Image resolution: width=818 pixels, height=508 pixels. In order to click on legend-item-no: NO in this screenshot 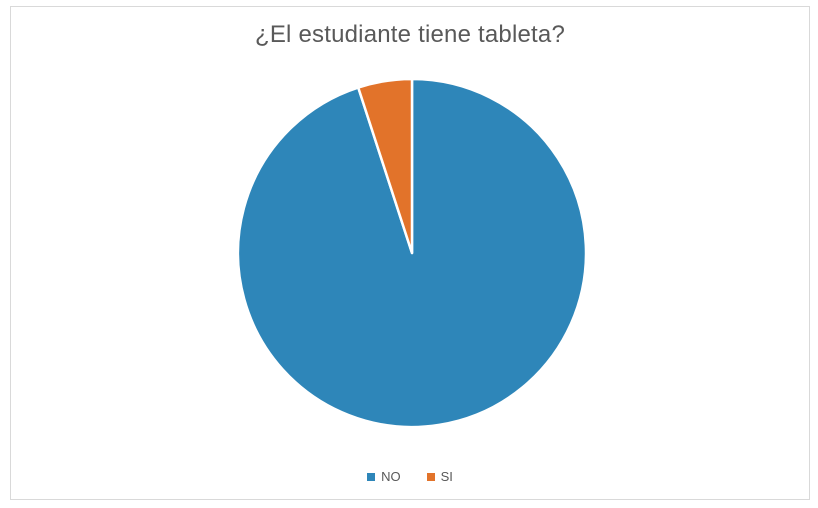, I will do `click(384, 476)`.